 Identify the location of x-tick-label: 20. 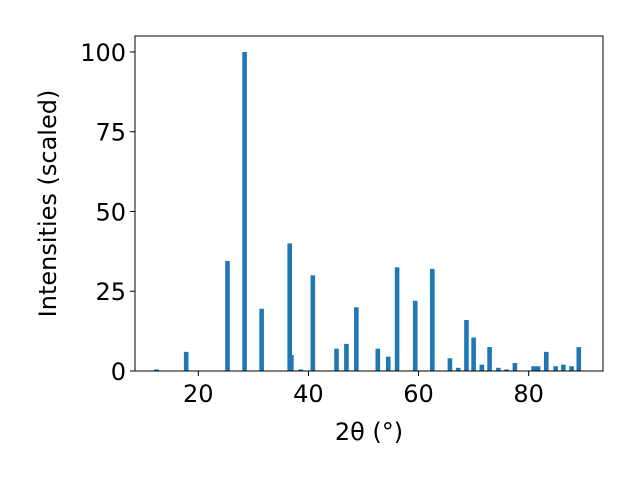
(198, 394).